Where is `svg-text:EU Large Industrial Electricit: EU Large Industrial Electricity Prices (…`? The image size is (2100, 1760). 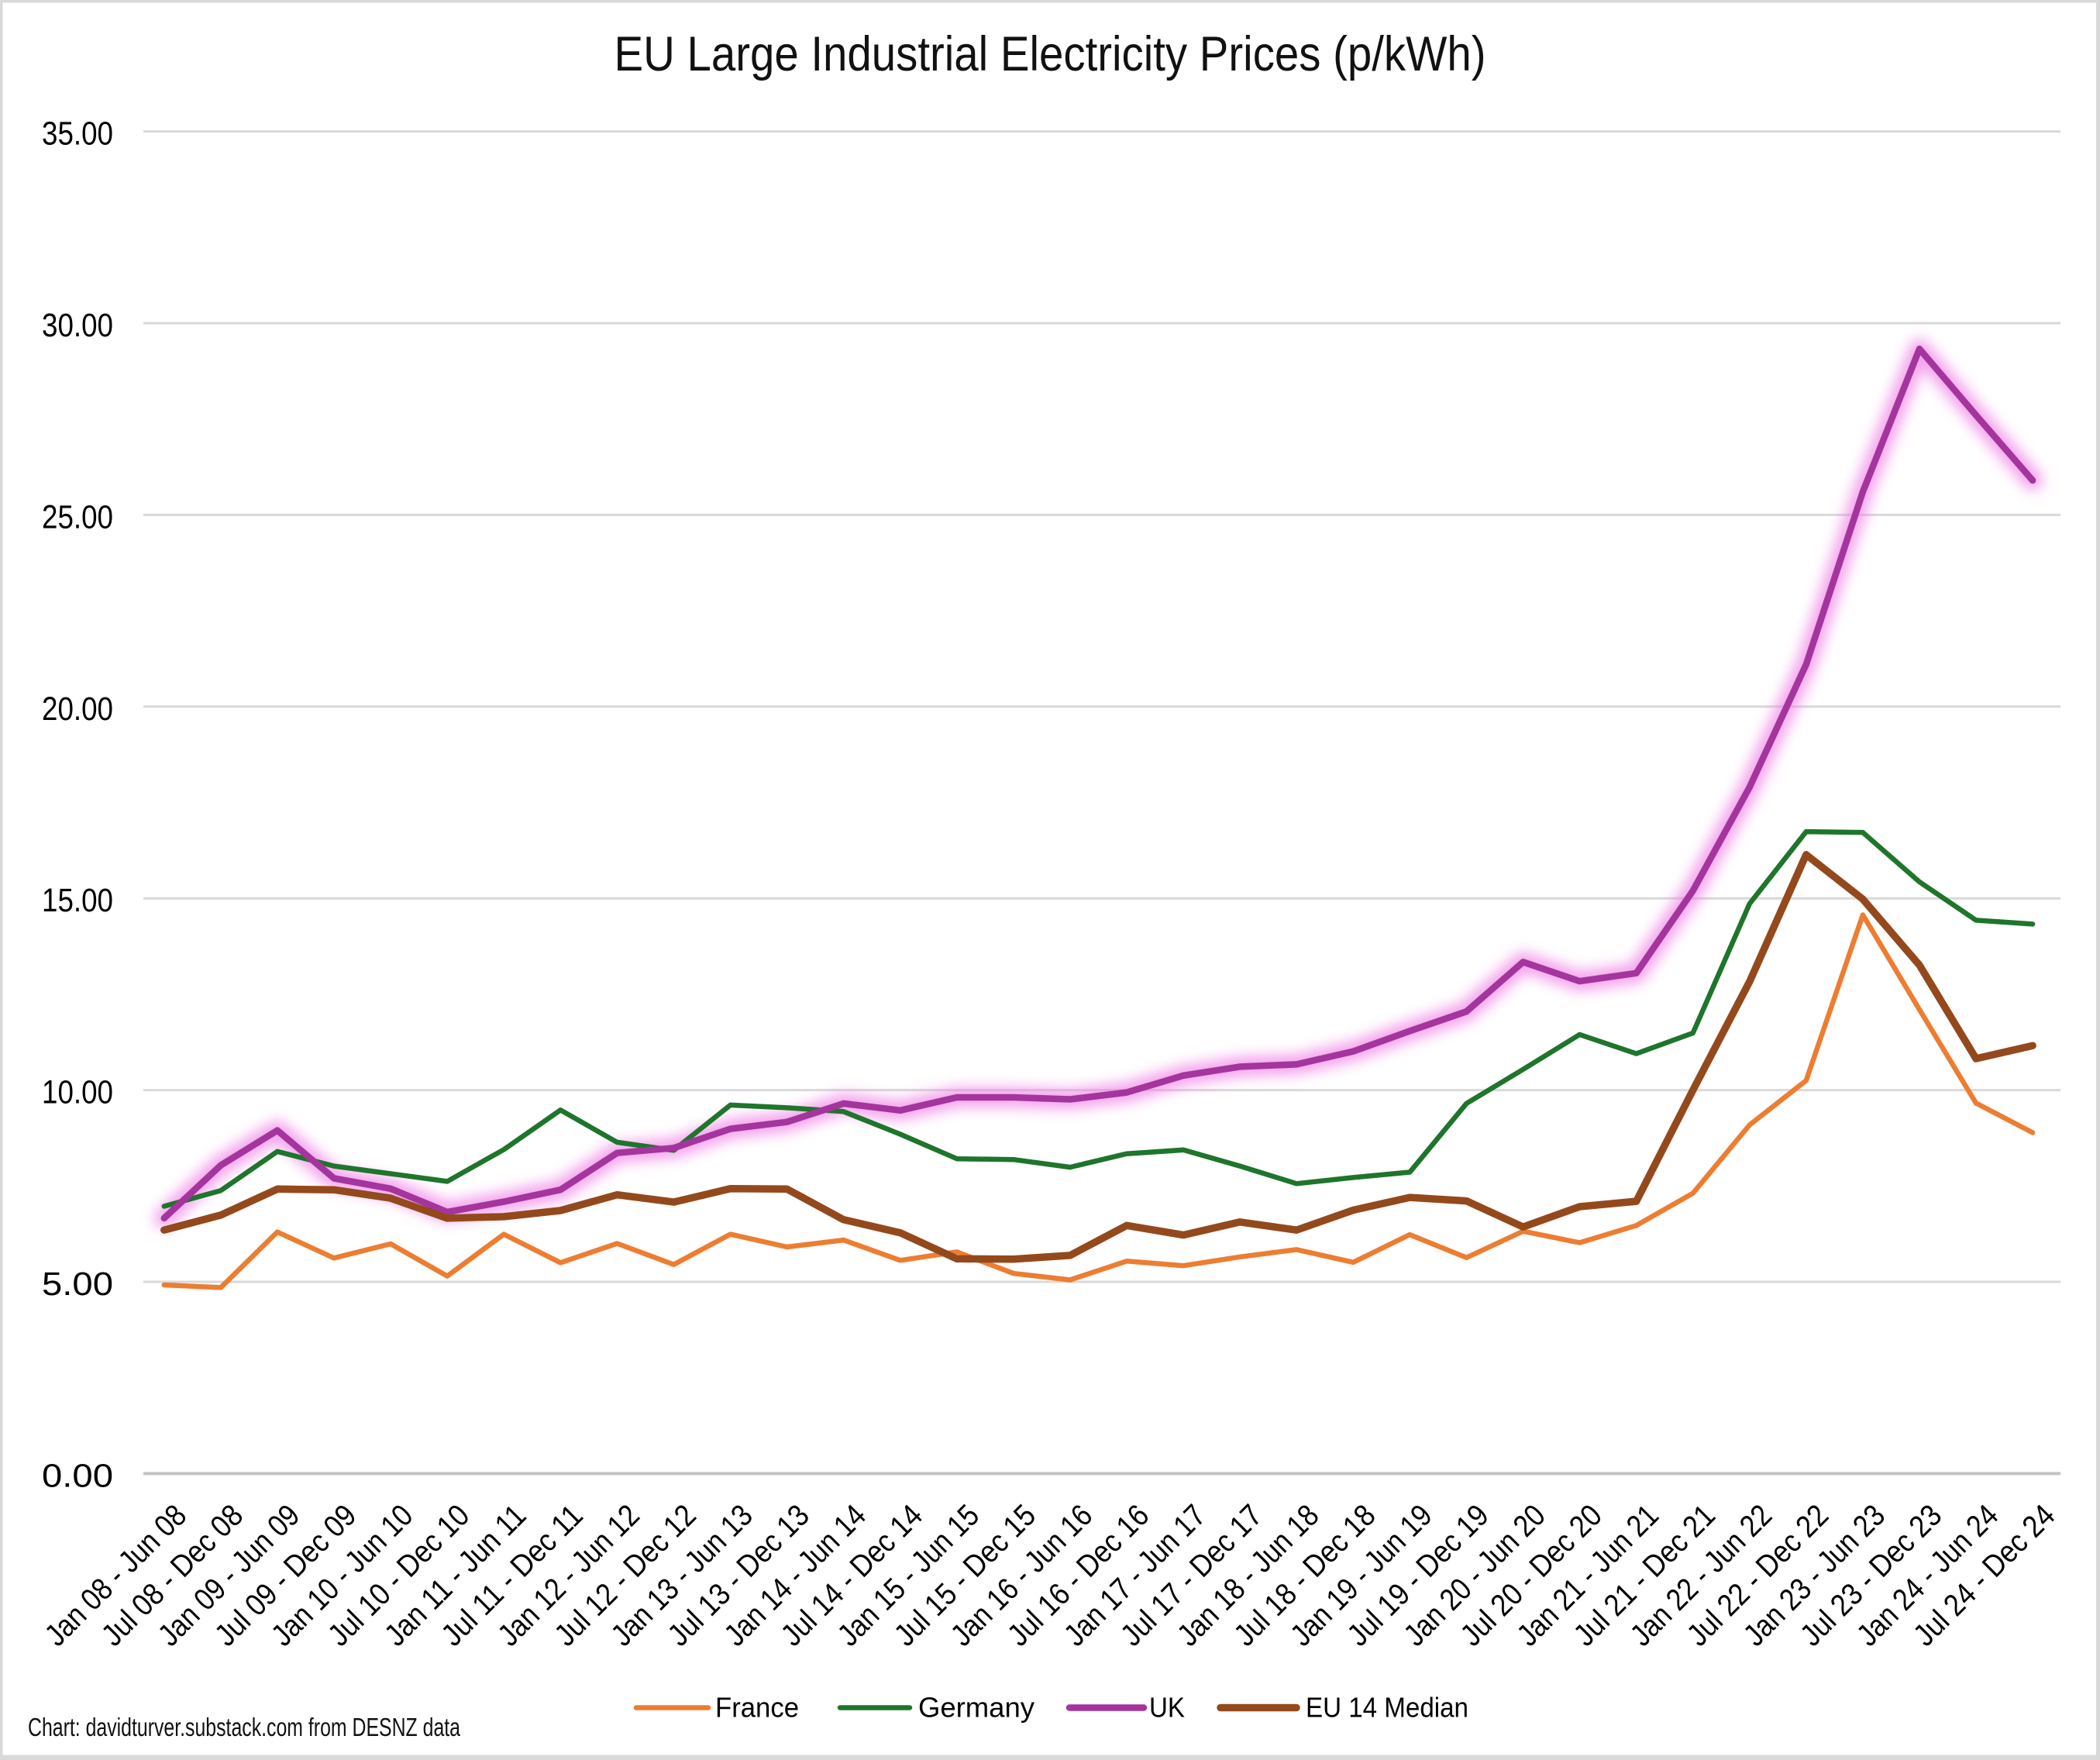 svg-text:EU Large Industrial Electricit: EU Large Industrial Electricity Prices (… is located at coordinates (1051, 54).